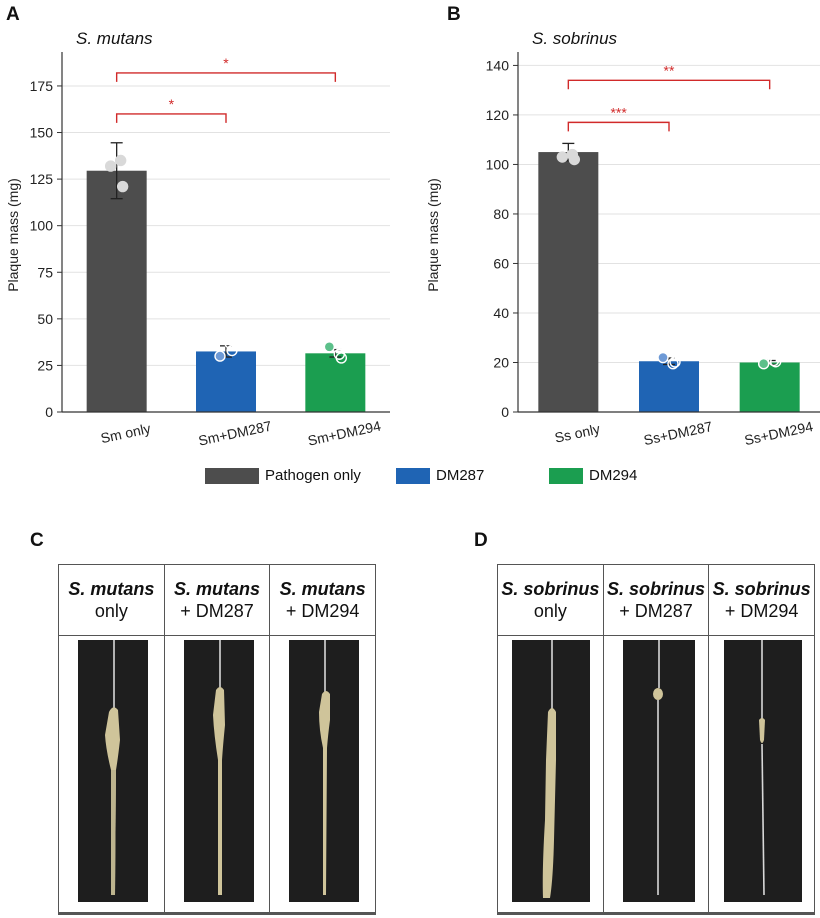 The width and height of the screenshot is (820, 918). Describe the element at coordinates (460, 475) in the screenshot. I see `legend-label-dm287: DM287` at that location.